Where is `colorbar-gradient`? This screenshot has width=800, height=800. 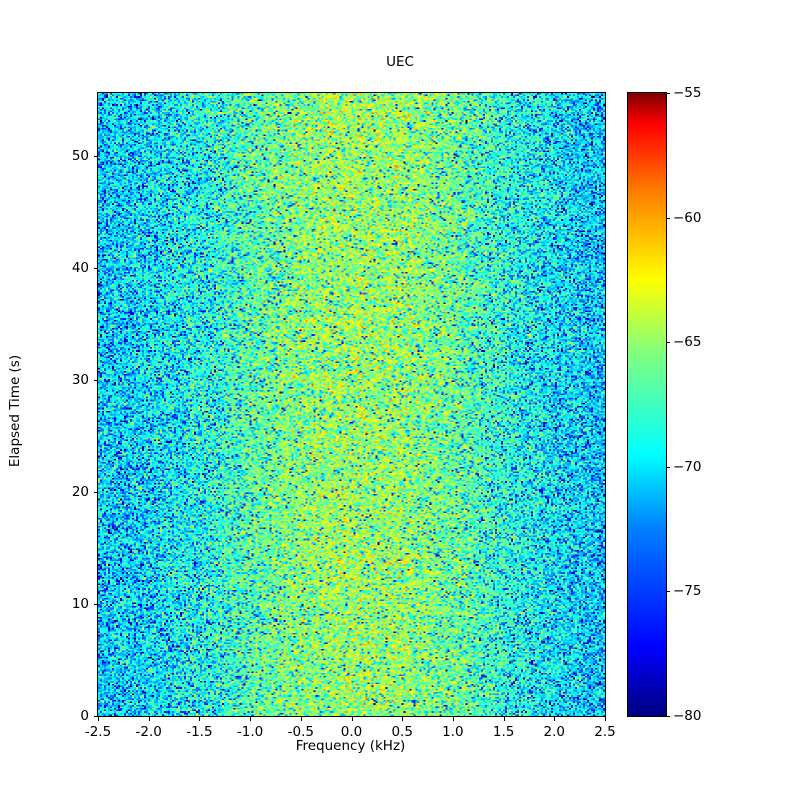
colorbar-gradient is located at coordinates (647, 404).